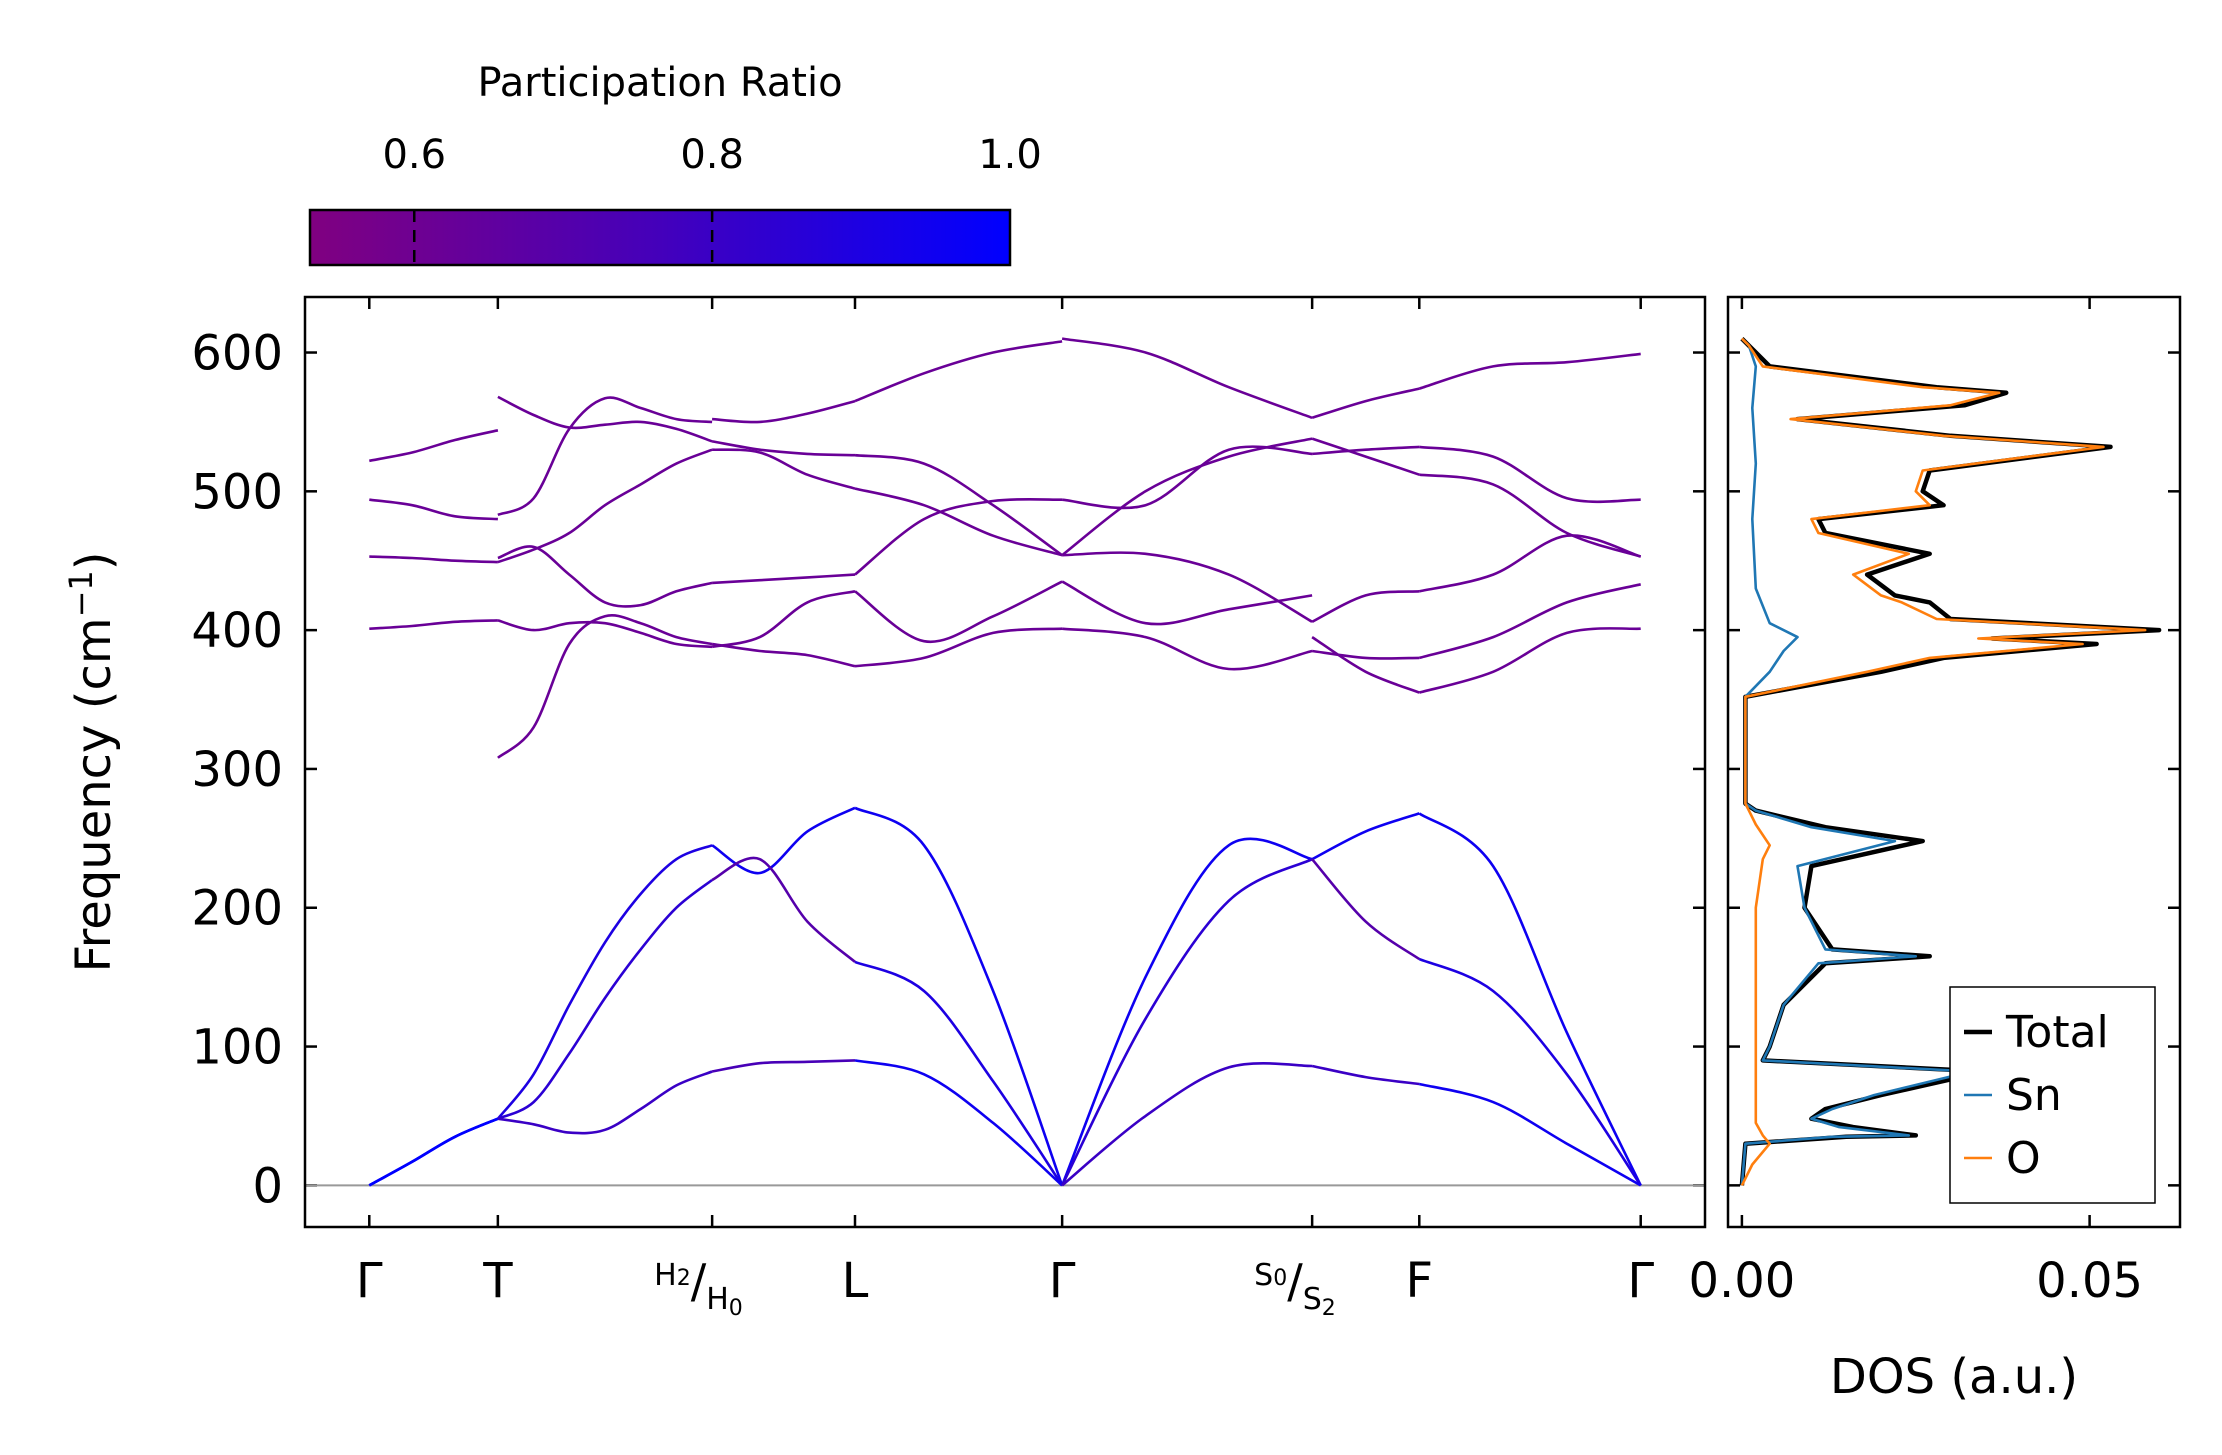 This screenshot has height=1455, width=2222. Describe the element at coordinates (414, 155) in the screenshot. I see `colorbar-tick-label: 0.6` at that location.